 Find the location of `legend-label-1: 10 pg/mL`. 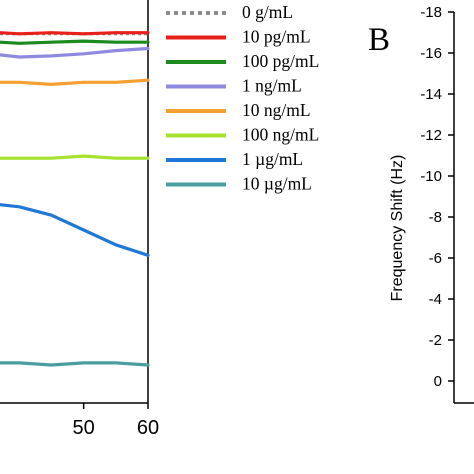

legend-label-1: 10 pg/mL is located at coordinates (276, 37).